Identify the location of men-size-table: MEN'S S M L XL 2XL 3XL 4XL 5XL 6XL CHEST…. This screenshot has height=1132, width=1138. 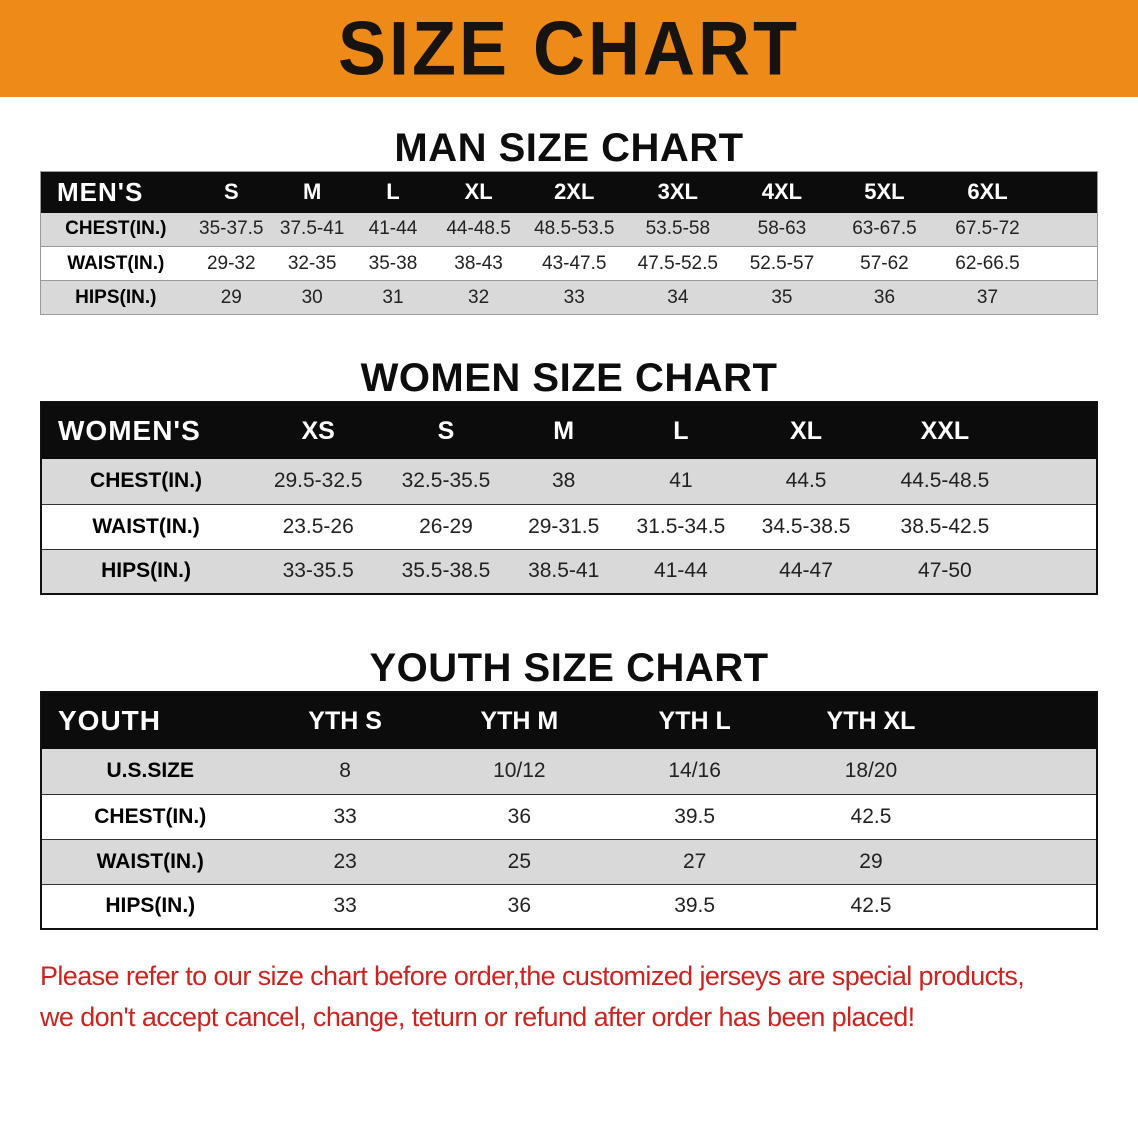
(569, 243).